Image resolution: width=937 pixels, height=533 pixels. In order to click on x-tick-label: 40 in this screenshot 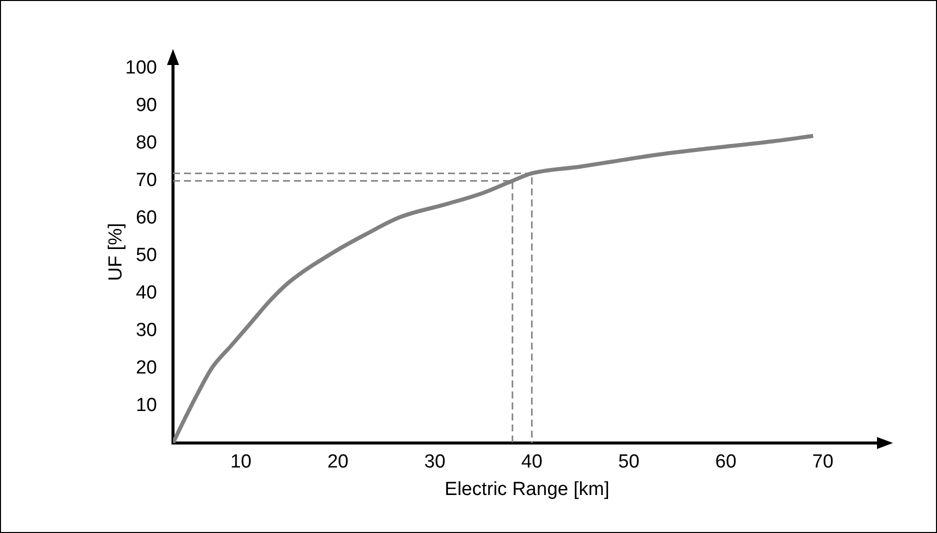, I will do `click(531, 462)`.